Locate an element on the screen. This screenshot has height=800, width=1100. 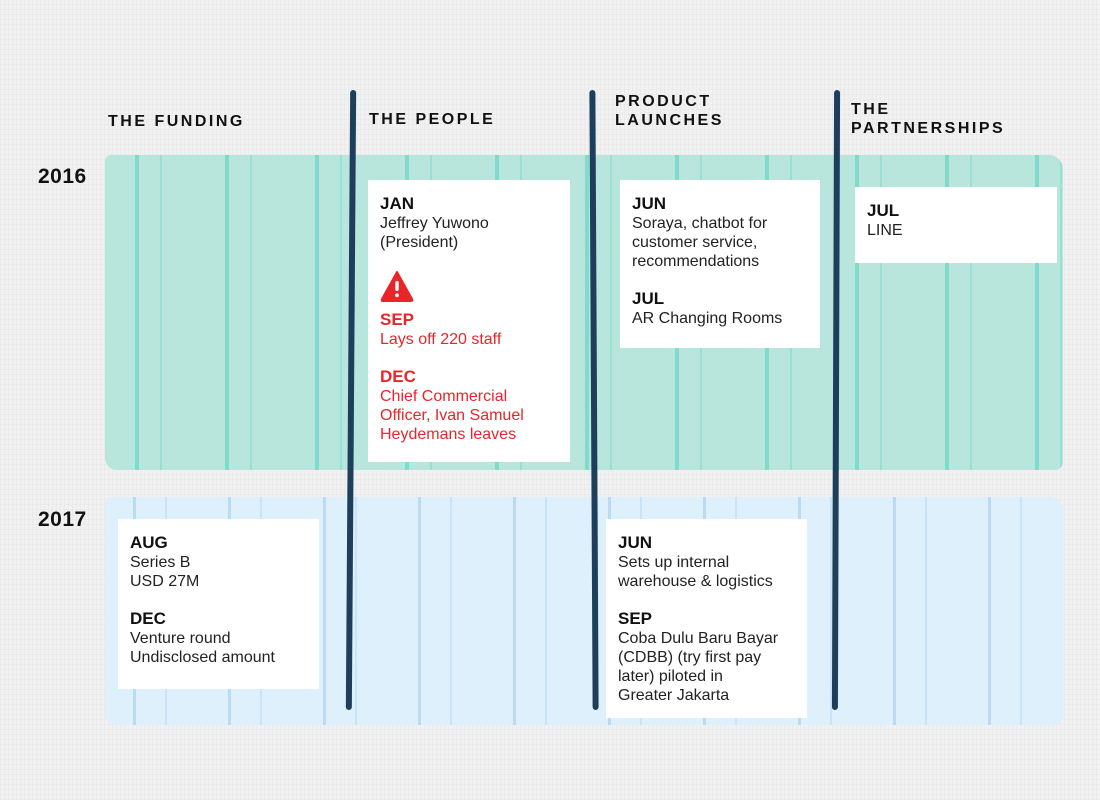
card-partnerships-2016: JUL LINE is located at coordinates (956, 225).